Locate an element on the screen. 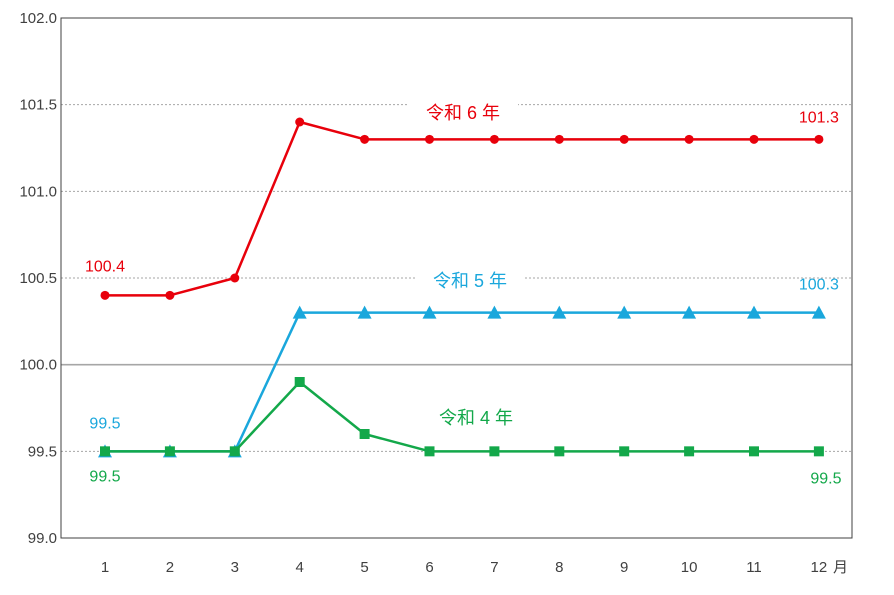  y-tick-label: 102.0 is located at coordinates (38, 18).